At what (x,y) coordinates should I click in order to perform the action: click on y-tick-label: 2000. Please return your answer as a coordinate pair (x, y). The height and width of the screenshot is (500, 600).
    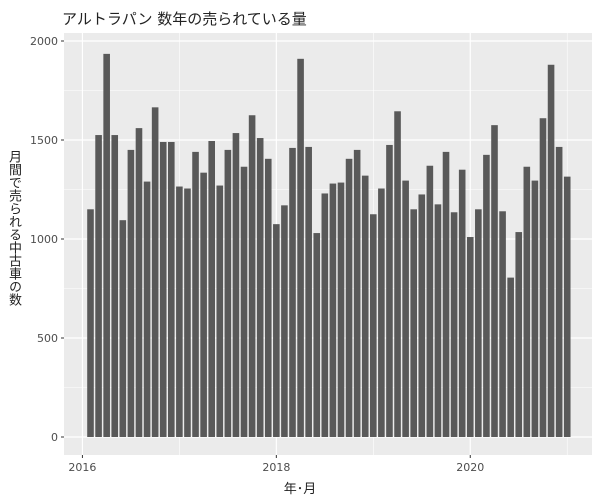
    Looking at the image, I should click on (44, 41).